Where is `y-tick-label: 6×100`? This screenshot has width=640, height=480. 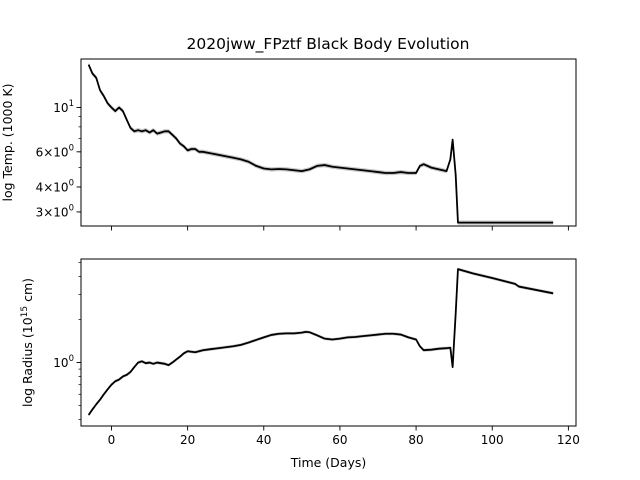
y-tick-label: 6×100 is located at coordinates (55, 151).